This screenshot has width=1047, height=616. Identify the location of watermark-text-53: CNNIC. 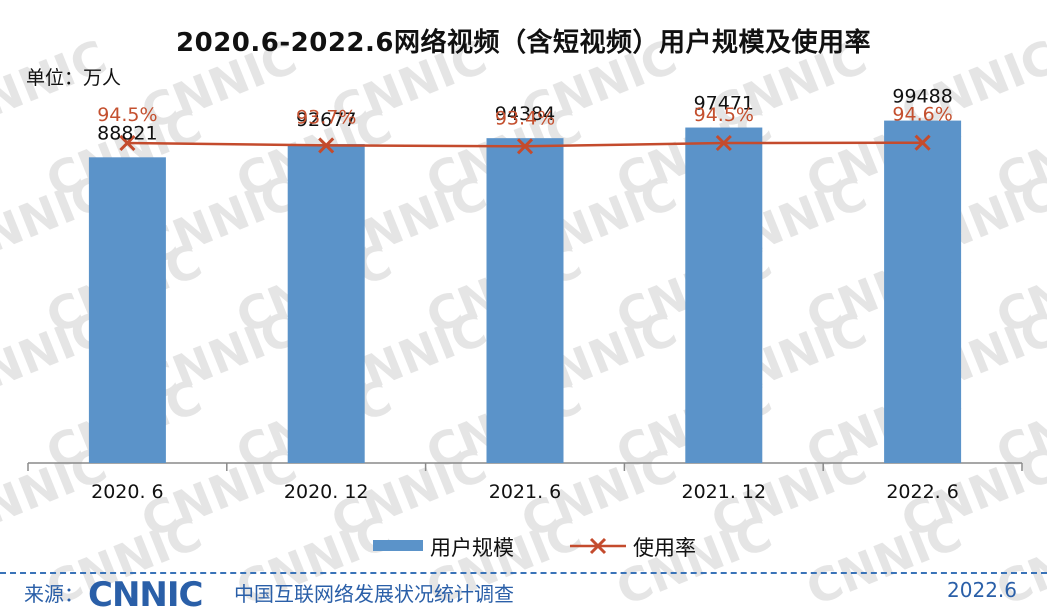
(884, 561).